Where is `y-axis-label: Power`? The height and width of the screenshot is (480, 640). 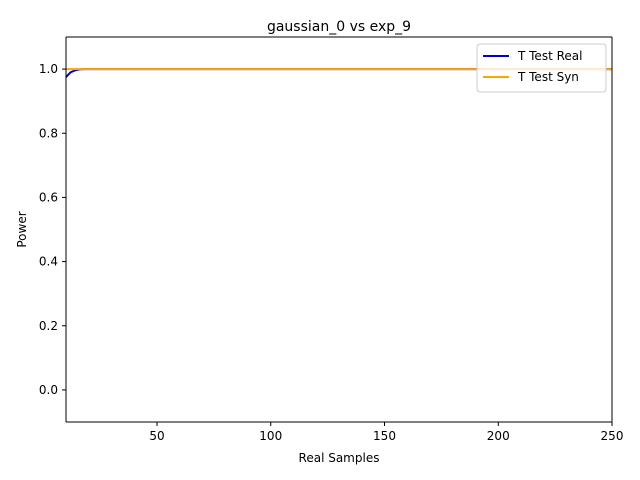 y-axis-label: Power is located at coordinates (22, 229).